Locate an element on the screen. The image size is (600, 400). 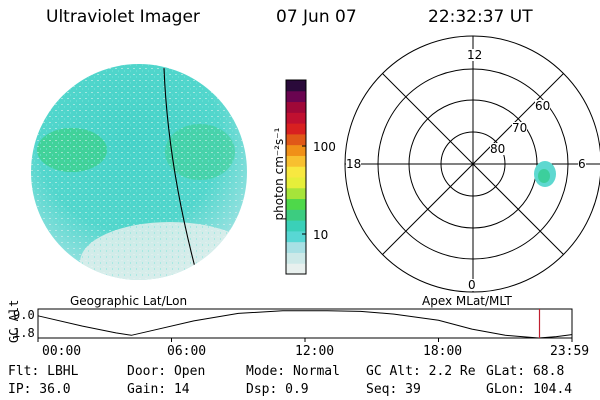
altitude-tick-low: 1.8 is located at coordinates (24, 333).